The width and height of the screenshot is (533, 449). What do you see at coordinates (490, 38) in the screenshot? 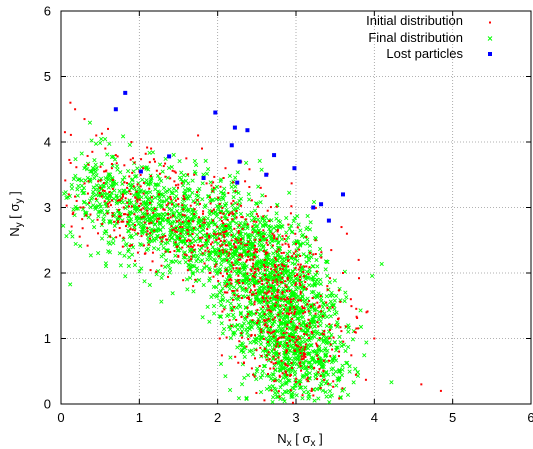
I see `legend-marker-final` at bounding box center [490, 38].